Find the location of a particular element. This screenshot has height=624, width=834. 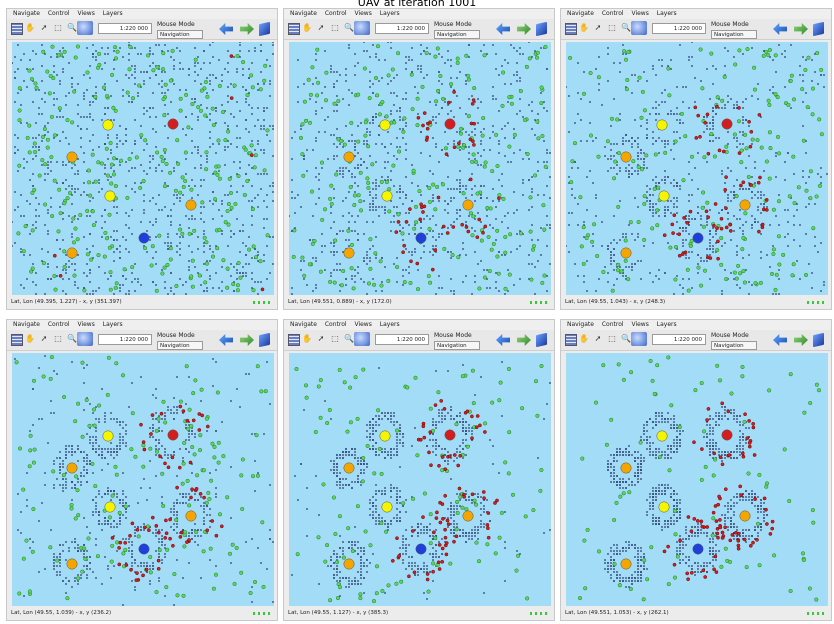

agent-red is located at coordinates (479, 219).